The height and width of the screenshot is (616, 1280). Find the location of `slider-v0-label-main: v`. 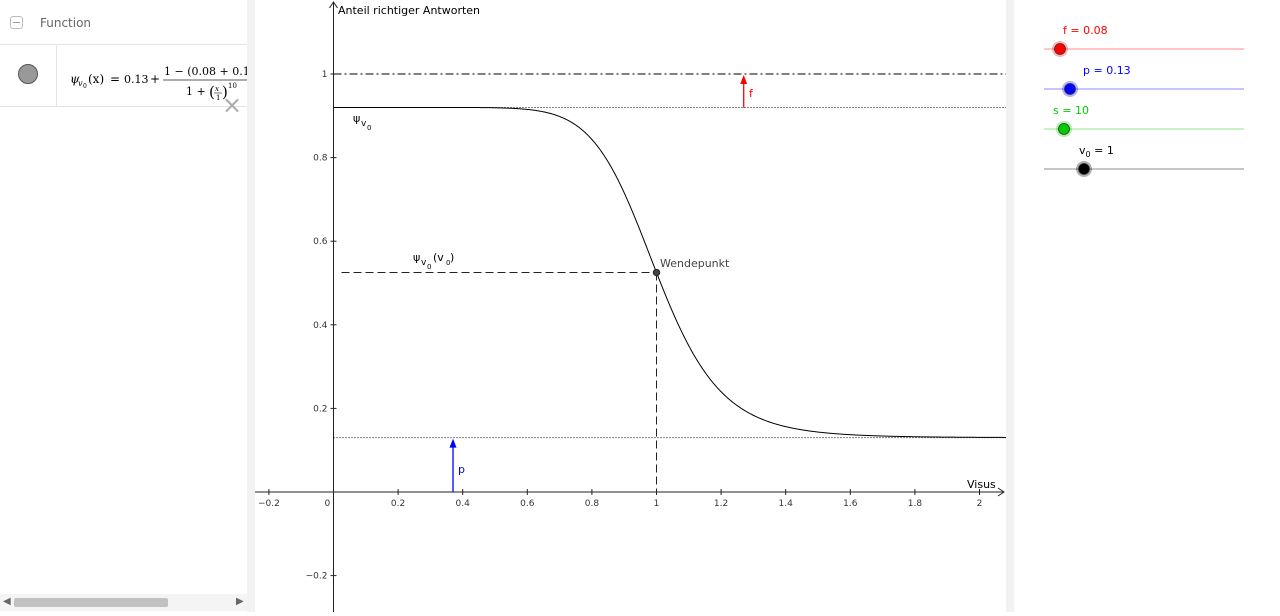

slider-v0-label-main: v is located at coordinates (1082, 150).